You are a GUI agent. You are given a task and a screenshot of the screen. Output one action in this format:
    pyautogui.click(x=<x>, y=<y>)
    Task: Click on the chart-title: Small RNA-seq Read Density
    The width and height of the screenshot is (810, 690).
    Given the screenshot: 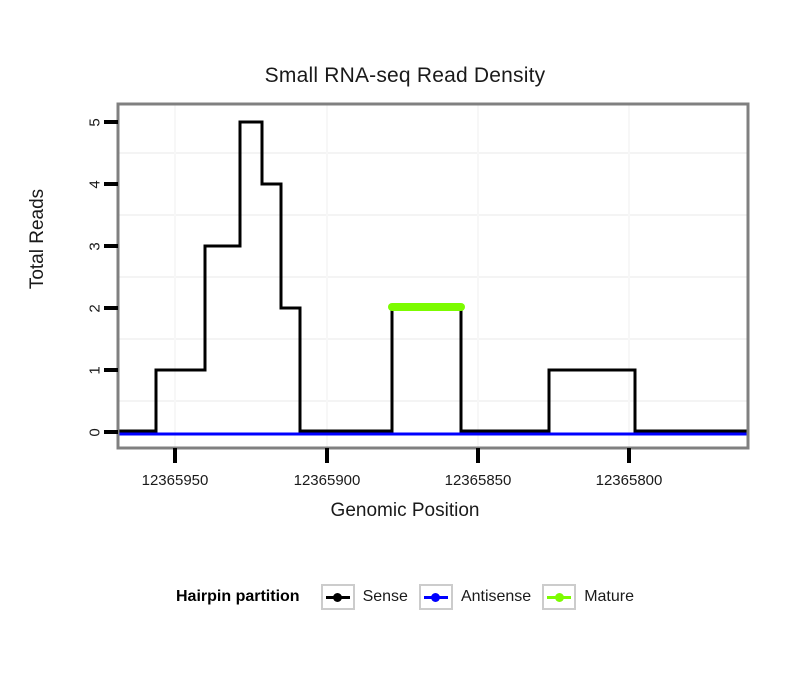 What is the action you would take?
    pyautogui.click(x=405, y=75)
    